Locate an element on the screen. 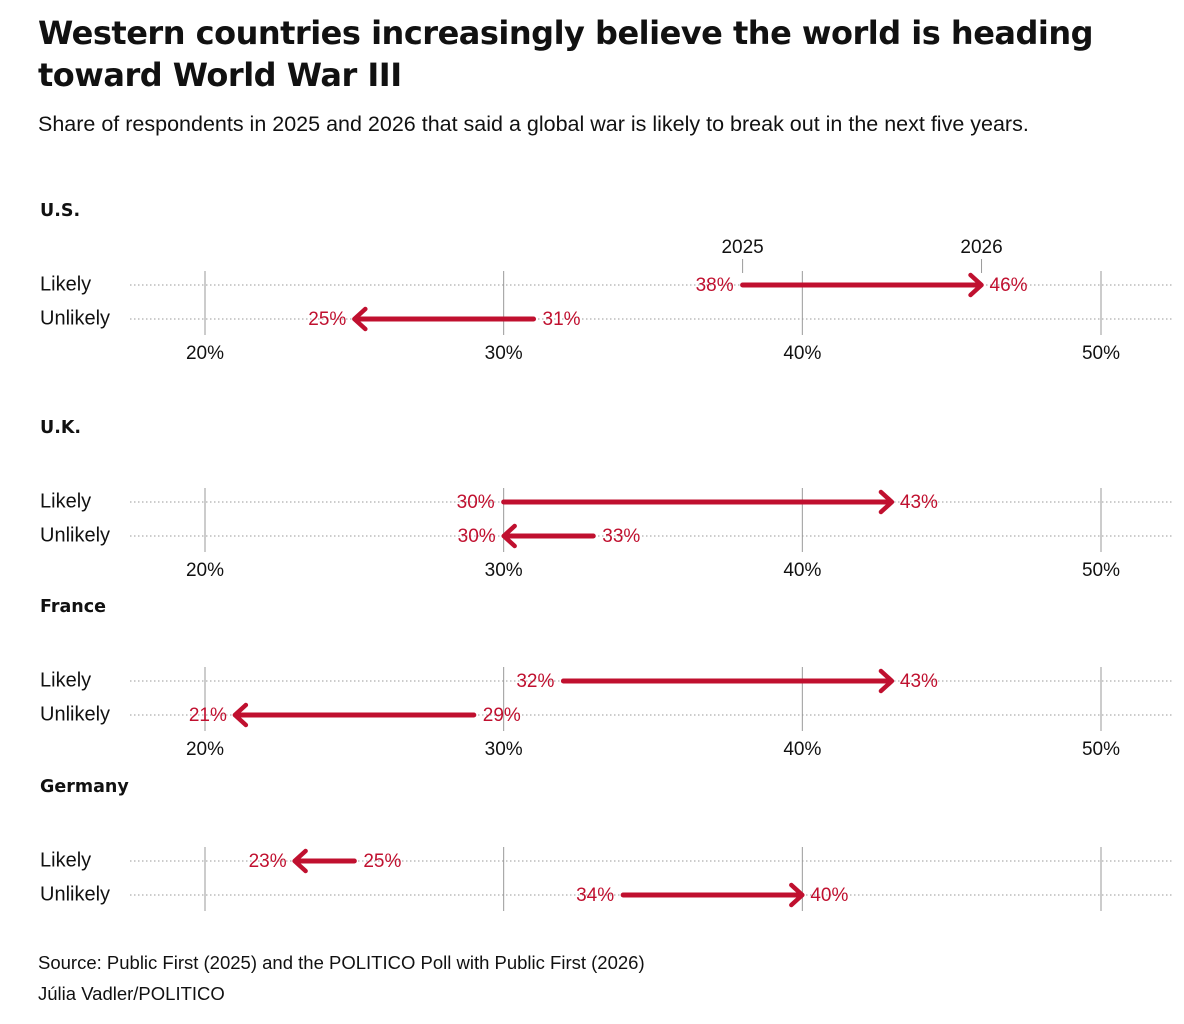 This screenshot has height=1024, width=1184. value-label-2025: 29% is located at coordinates (502, 715).